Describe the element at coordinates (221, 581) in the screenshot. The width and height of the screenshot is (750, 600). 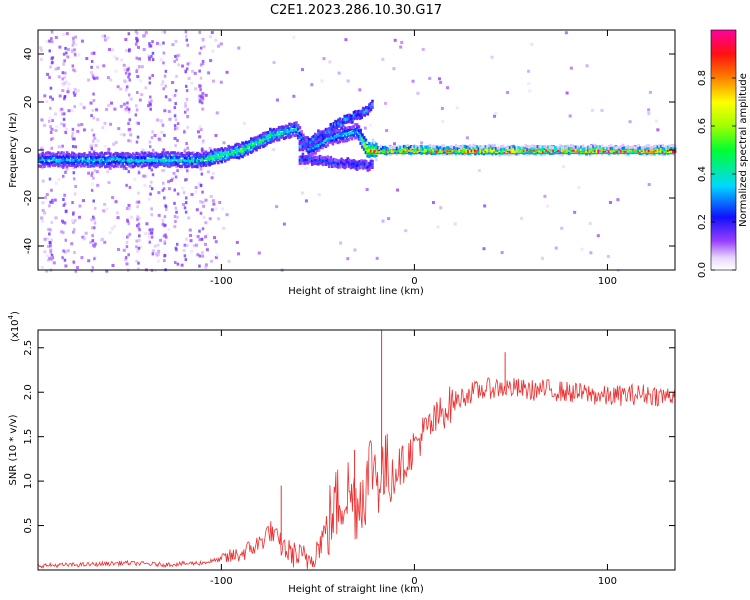
I see `snr-xtick-label: -100` at that location.